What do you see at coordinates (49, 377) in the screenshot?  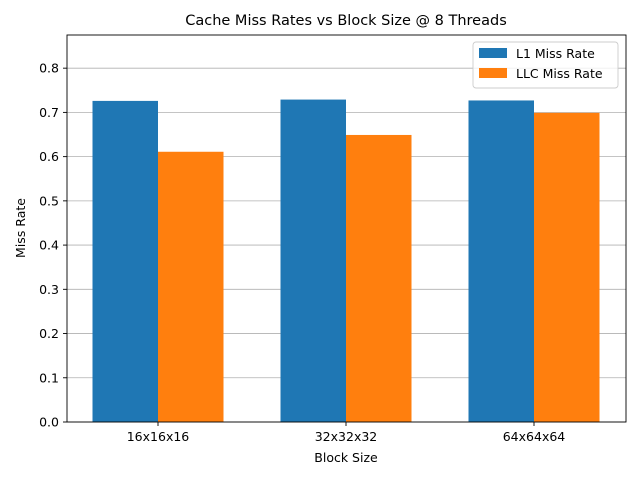 I see `y-tick-label: 0.1` at bounding box center [49, 377].